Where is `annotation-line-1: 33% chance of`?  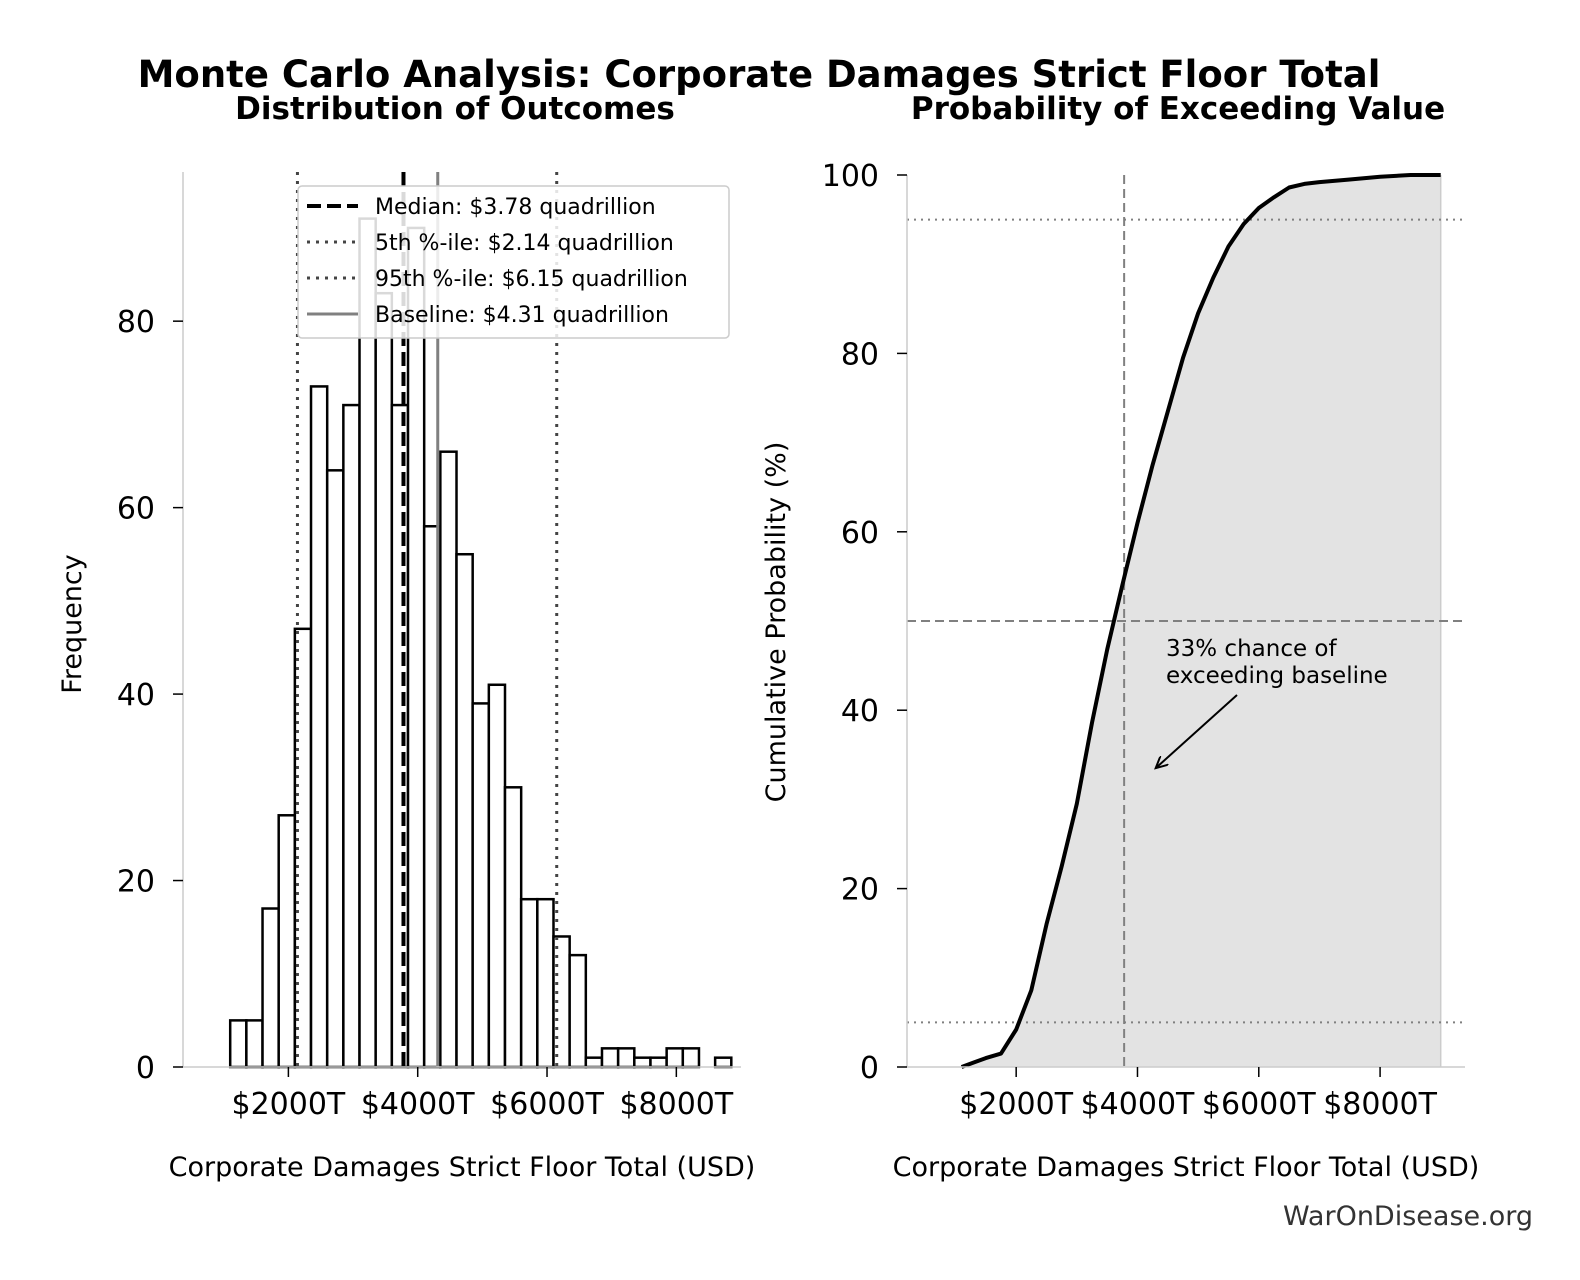
annotation-line-1: 33% chance of is located at coordinates (1252, 649).